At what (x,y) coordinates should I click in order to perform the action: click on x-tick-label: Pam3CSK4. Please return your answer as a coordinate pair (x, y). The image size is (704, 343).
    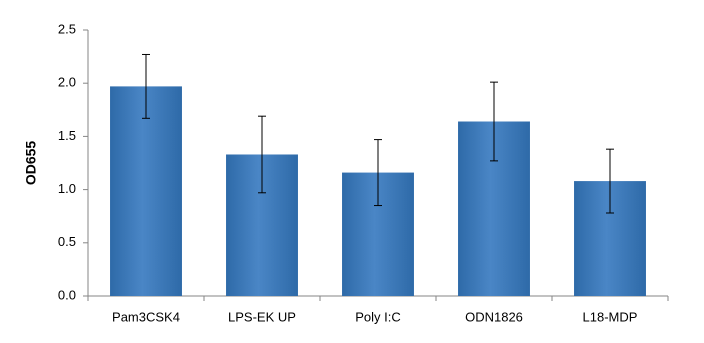
    Looking at the image, I should click on (146, 316).